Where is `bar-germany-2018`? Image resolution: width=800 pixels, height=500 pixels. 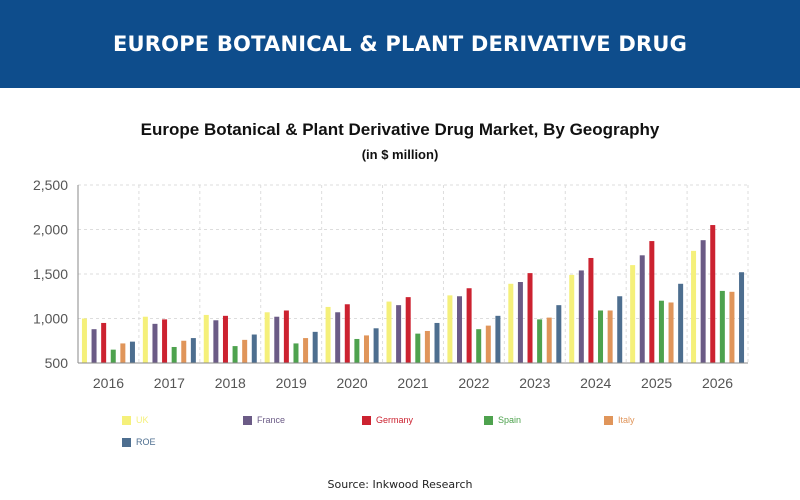 bar-germany-2018 is located at coordinates (225, 339).